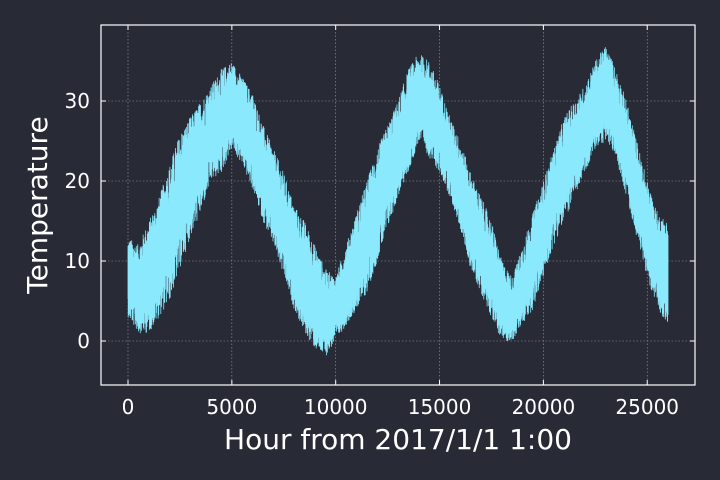 This screenshot has width=720, height=480. Describe the element at coordinates (77, 101) in the screenshot. I see `y-tick-label: 30` at that location.